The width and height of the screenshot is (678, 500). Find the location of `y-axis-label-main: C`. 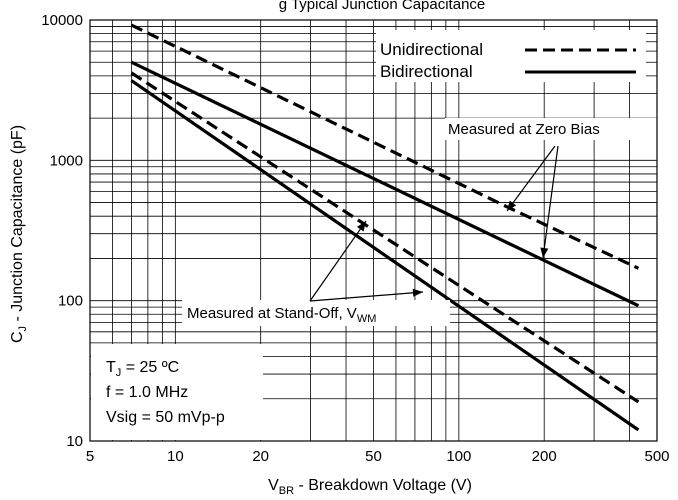

y-axis-label-main: C is located at coordinates (17, 337).